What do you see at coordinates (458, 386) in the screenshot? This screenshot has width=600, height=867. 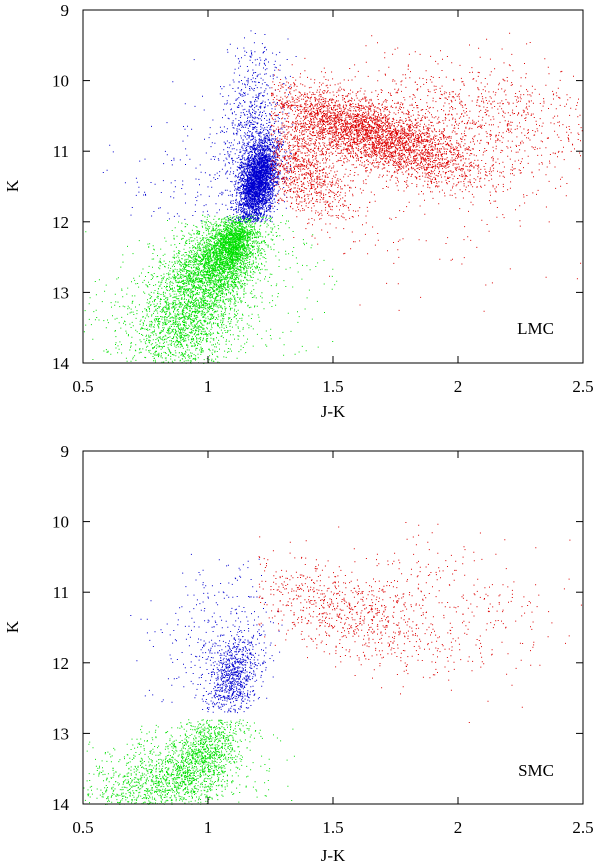 I see `lmc-x-tick-label: 2` at bounding box center [458, 386].